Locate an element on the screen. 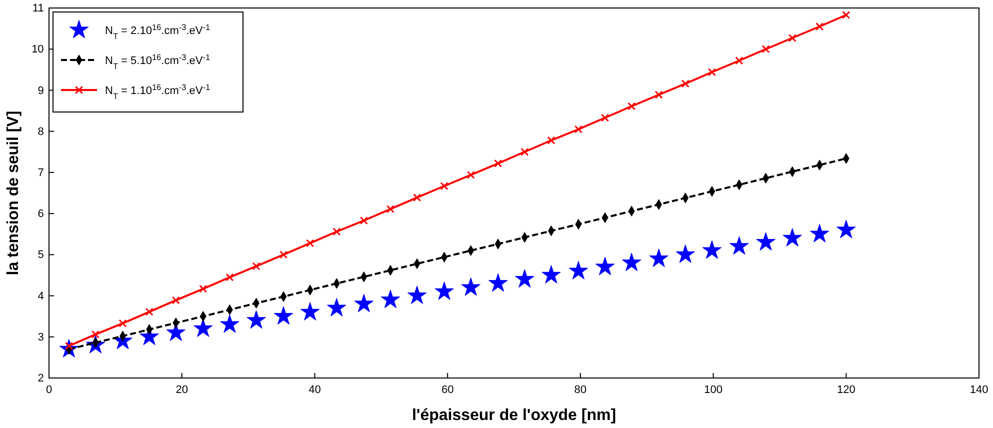 The width and height of the screenshot is (993, 428). y-tick-label: 10 is located at coordinates (38, 50).